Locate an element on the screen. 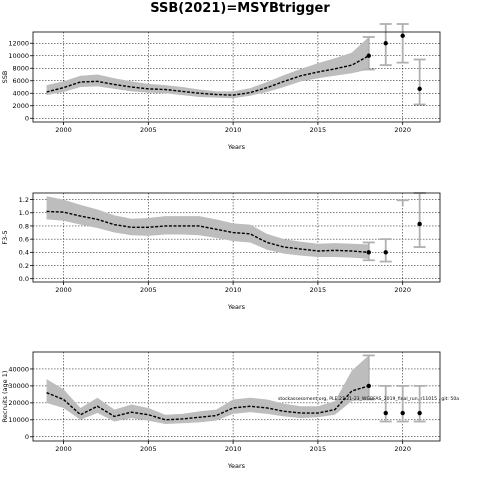 The image size is (480, 480). ssb-xtick-label: 2010 is located at coordinates (233, 130).